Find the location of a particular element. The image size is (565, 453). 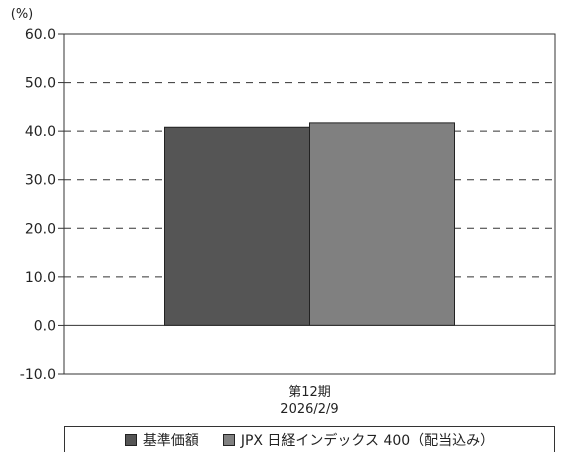

y-tick-label: 50.0 is located at coordinates (40, 84).